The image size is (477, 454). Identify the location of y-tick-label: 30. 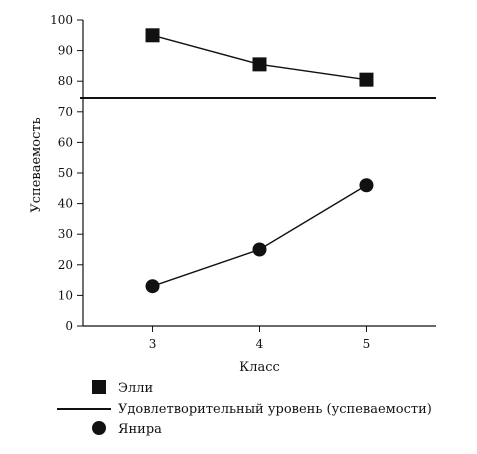
(65, 234).